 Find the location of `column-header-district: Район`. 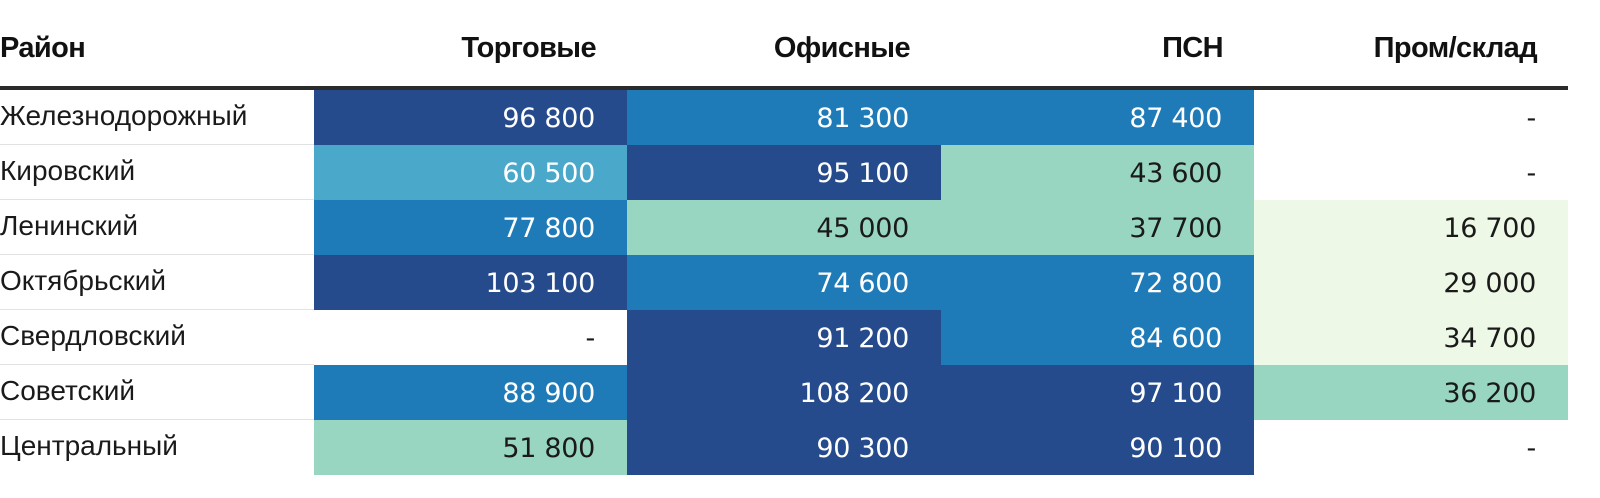

column-header-district: Район is located at coordinates (43, 48).